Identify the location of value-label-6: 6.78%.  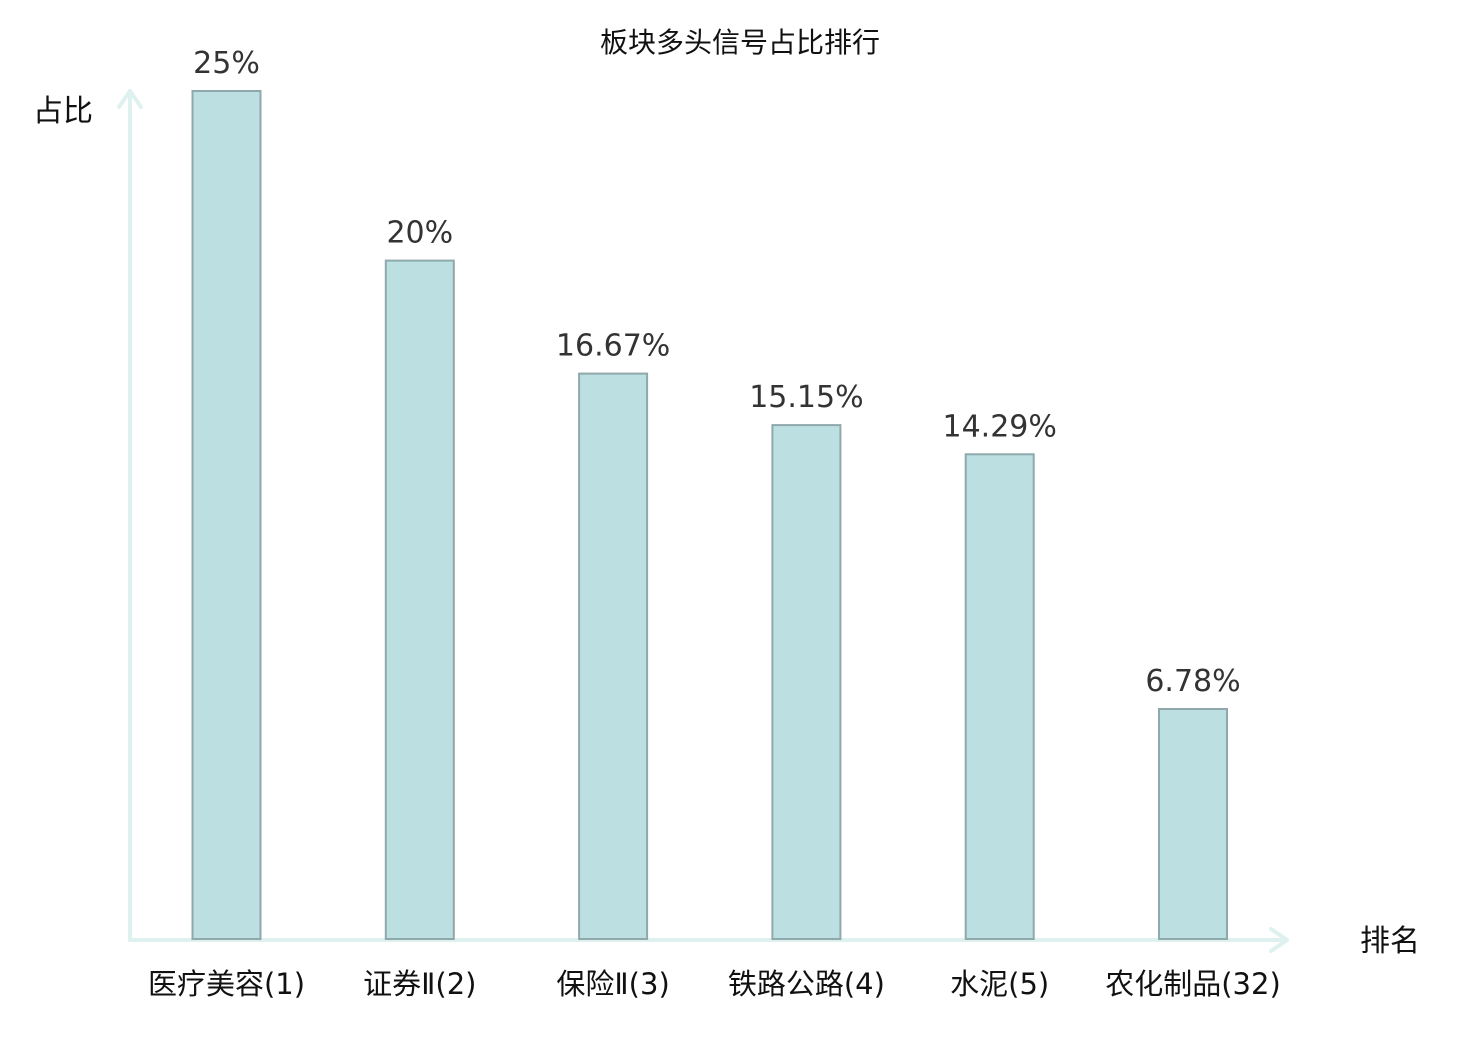
(1192, 681).